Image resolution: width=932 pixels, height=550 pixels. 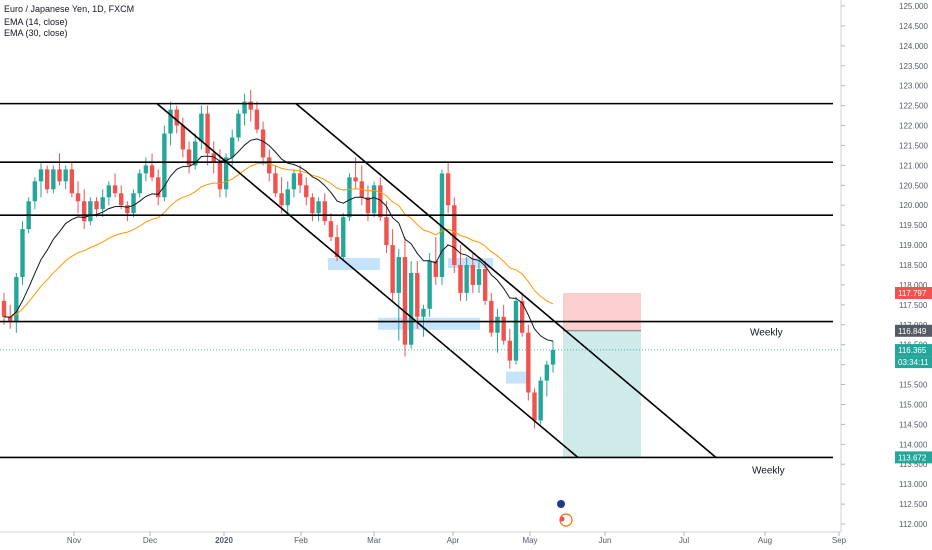 What do you see at coordinates (913, 504) in the screenshot?
I see `price-tick-label: 112.500` at bounding box center [913, 504].